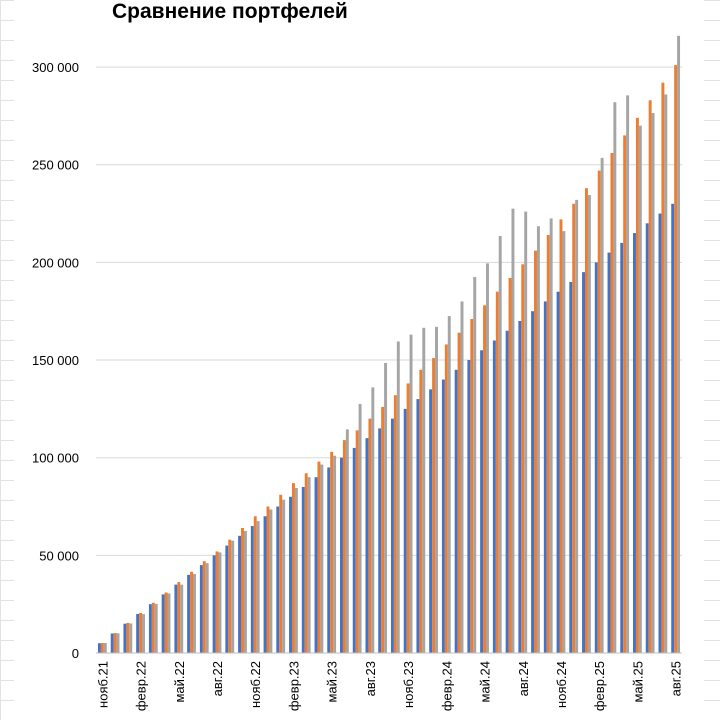 This screenshot has height=720, width=720. I want to click on y-tick-label: 200 000, so click(55, 262).